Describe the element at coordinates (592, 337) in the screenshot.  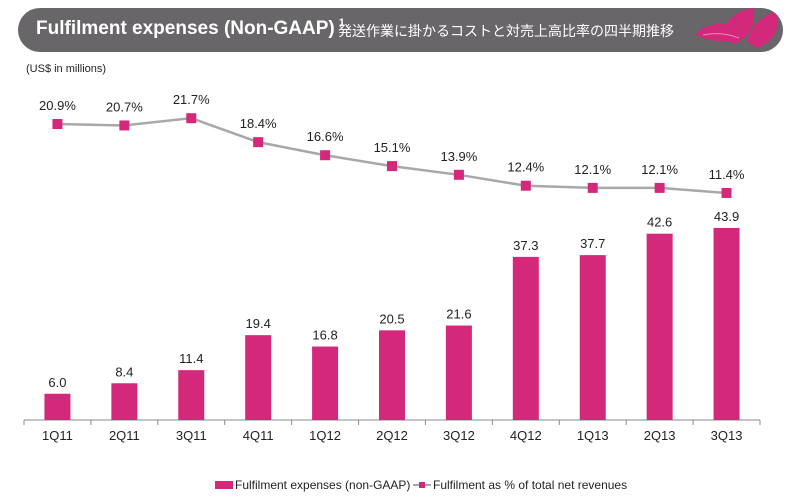
I see `bar-1Q13` at that location.